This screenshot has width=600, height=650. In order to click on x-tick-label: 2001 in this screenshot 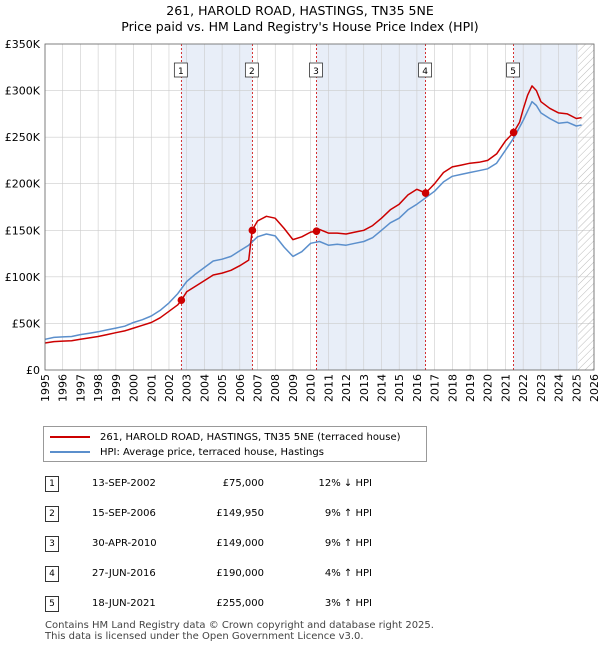, I will do `click(151, 388)`.